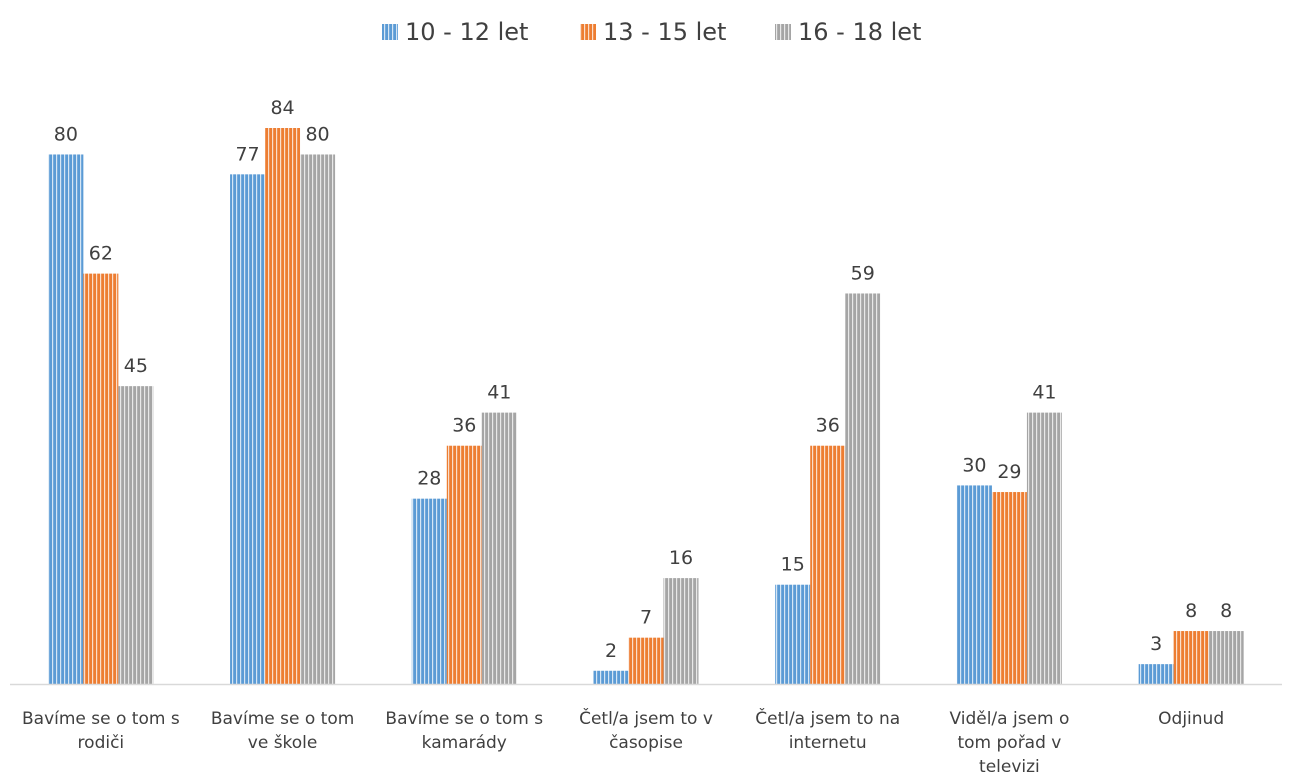 The width and height of the screenshot is (1289, 780). I want to click on bar-10to12let-cat6, so click(974, 584).